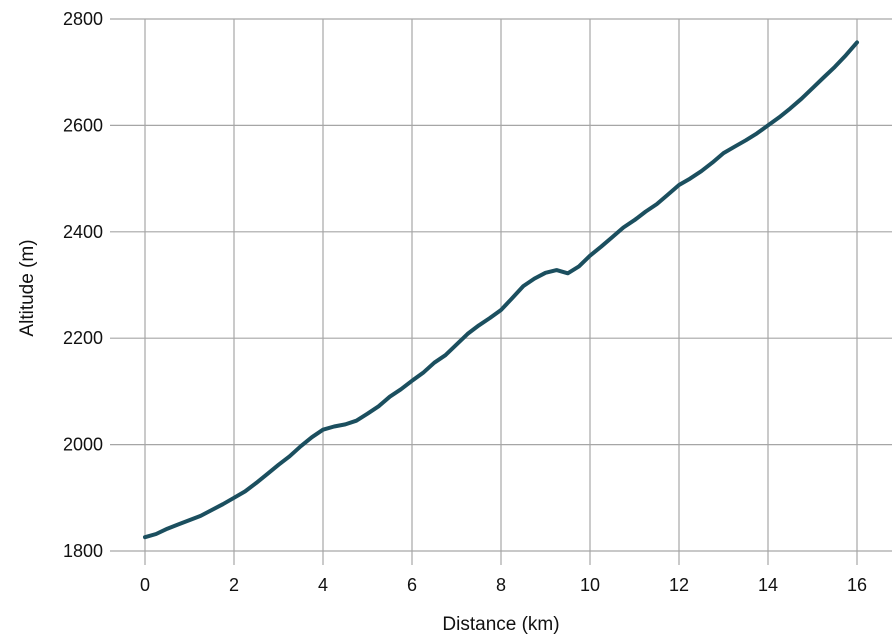  Describe the element at coordinates (27, 287) in the screenshot. I see `y-axis-title: Altitude (m)` at that location.